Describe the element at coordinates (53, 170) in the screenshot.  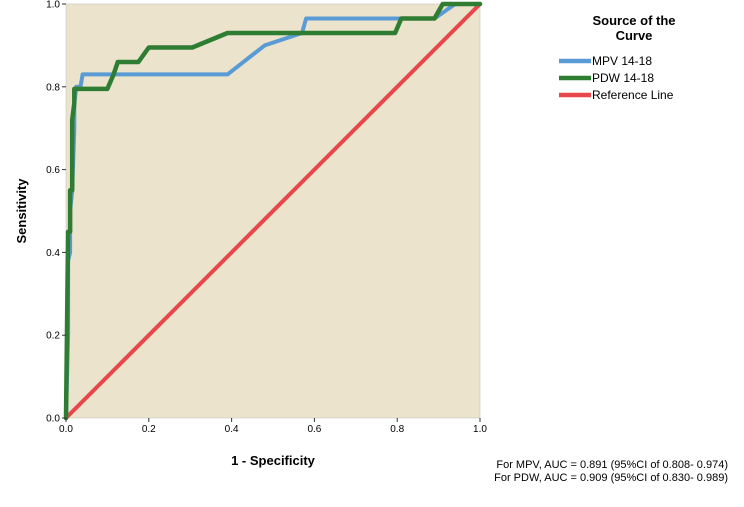
I see `y-tick-label: 0.6` at that location.